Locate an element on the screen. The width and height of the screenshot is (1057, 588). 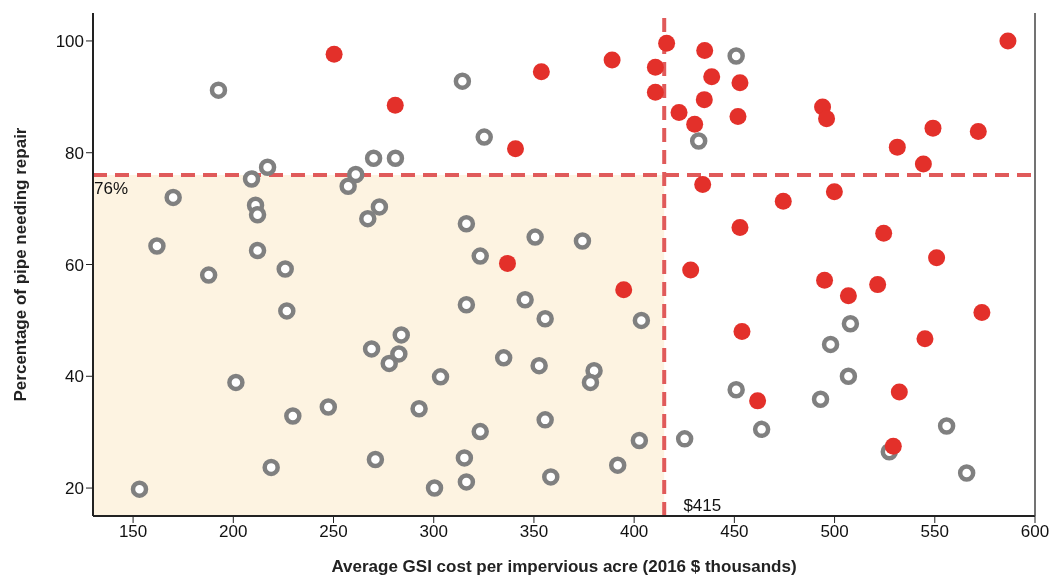
y-tick-label: 60 is located at coordinates (74, 265).